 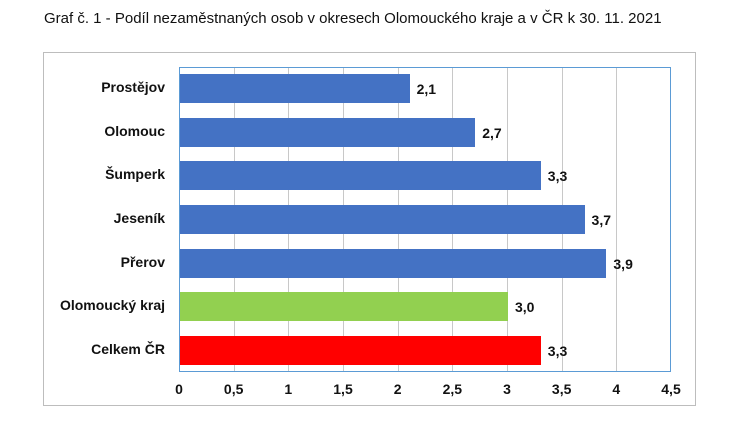 What do you see at coordinates (525, 307) in the screenshot?
I see `value-label: 3,0` at bounding box center [525, 307].